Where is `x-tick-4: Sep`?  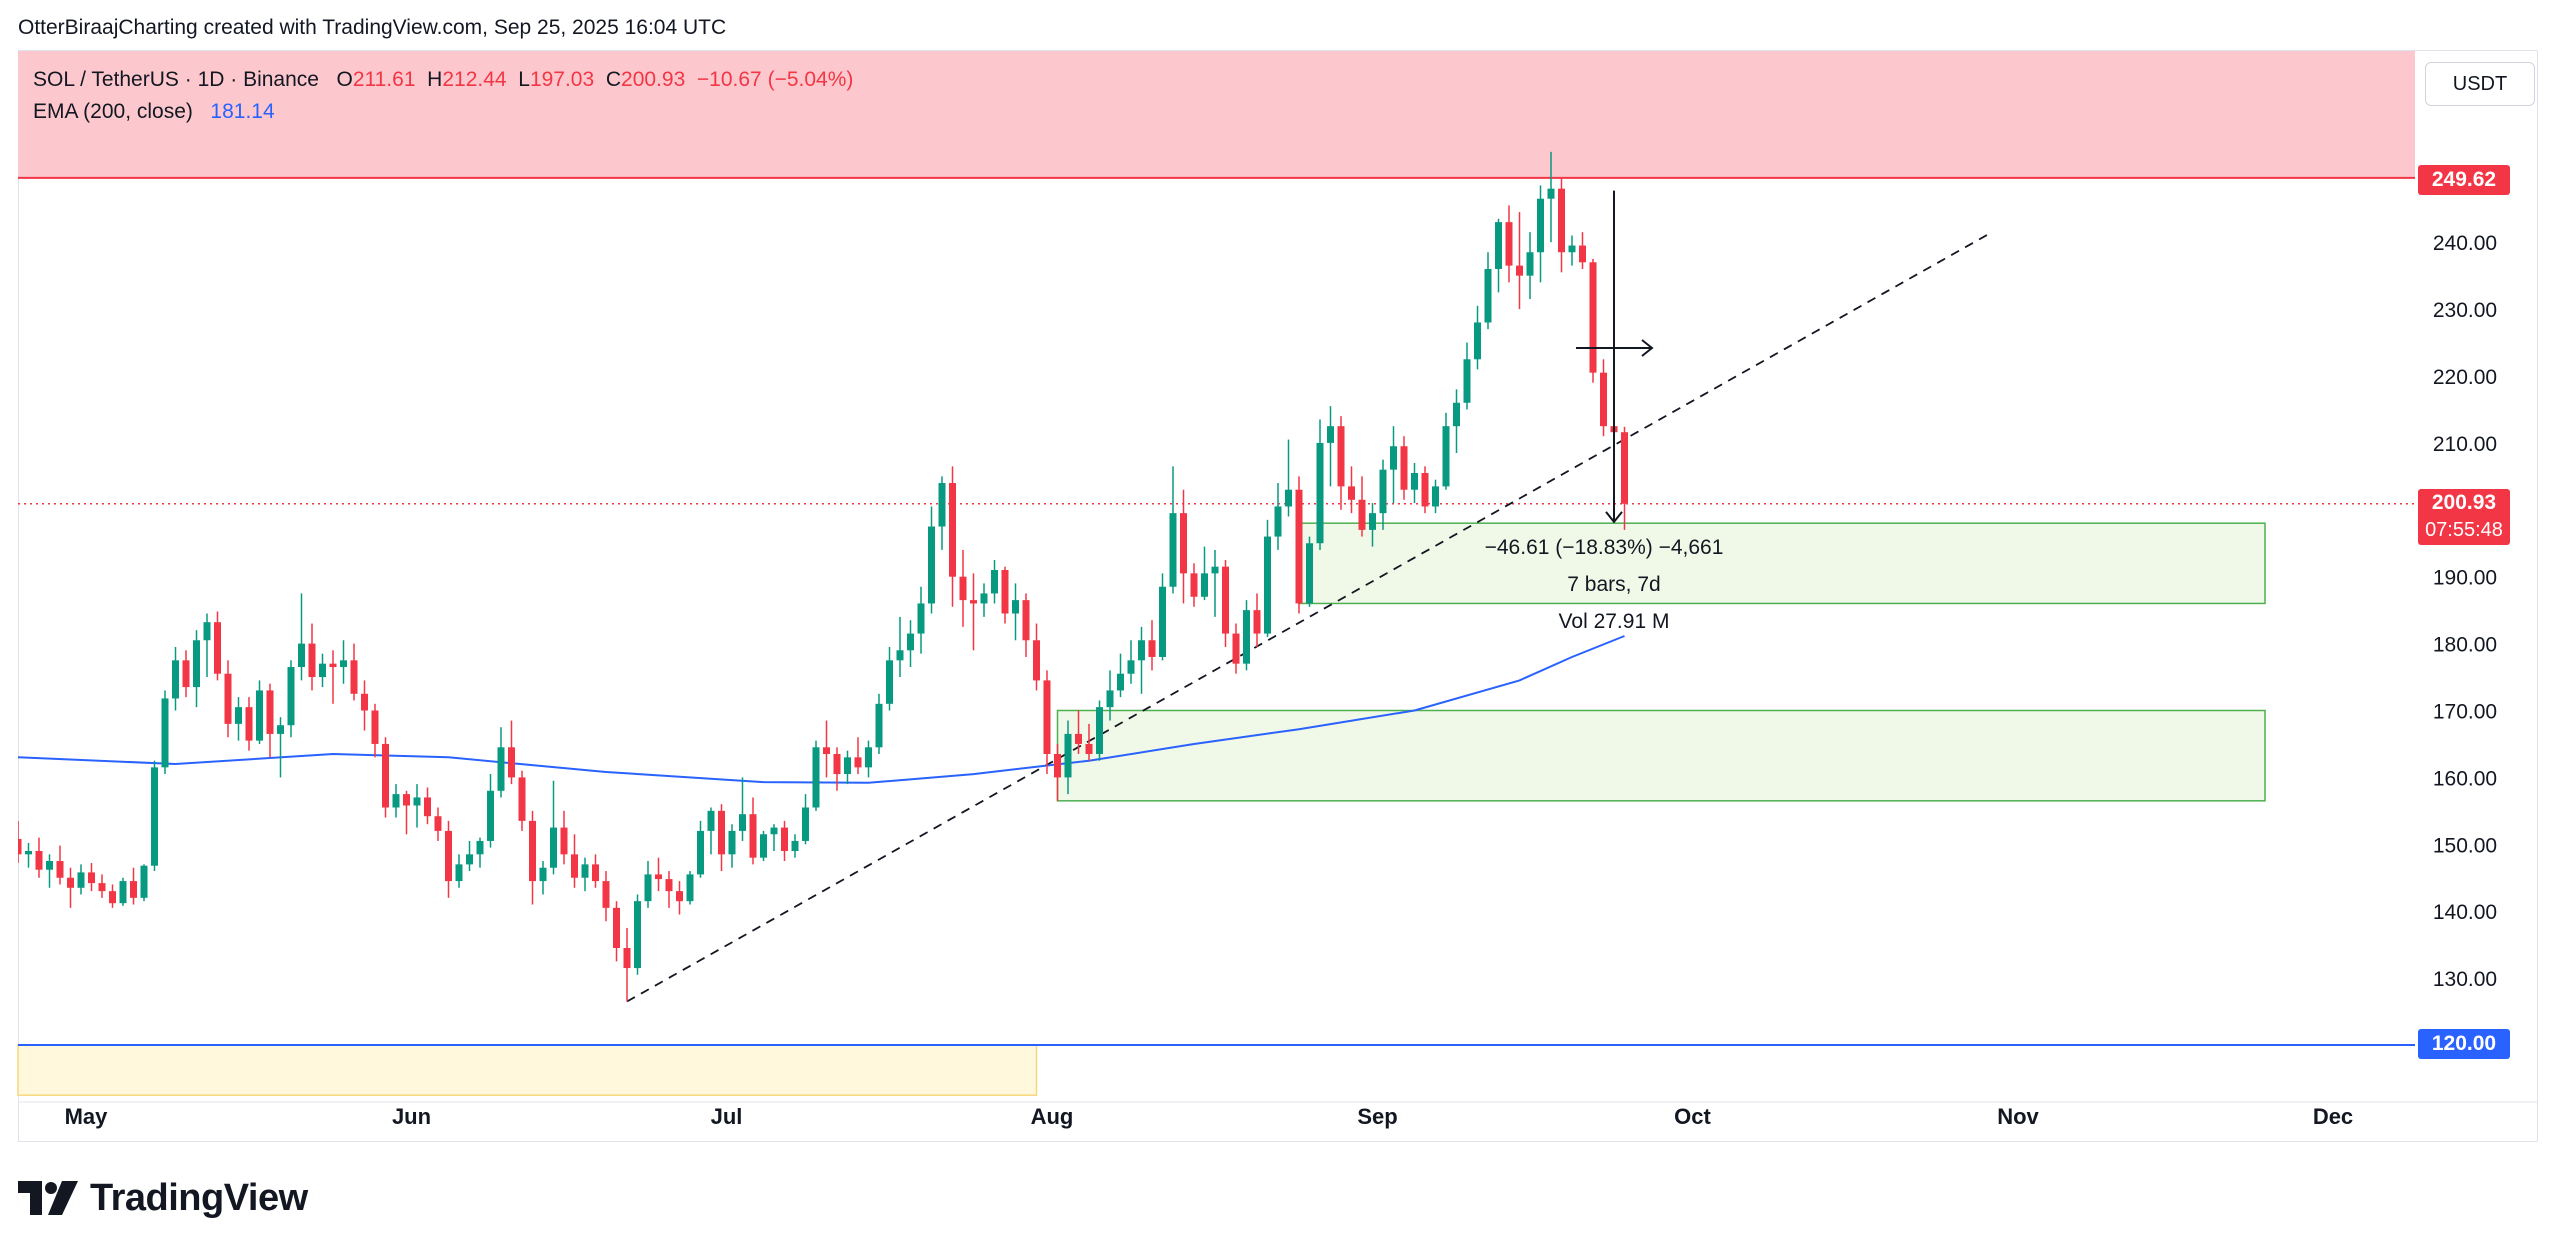 x-tick-4: Sep is located at coordinates (1377, 1116).